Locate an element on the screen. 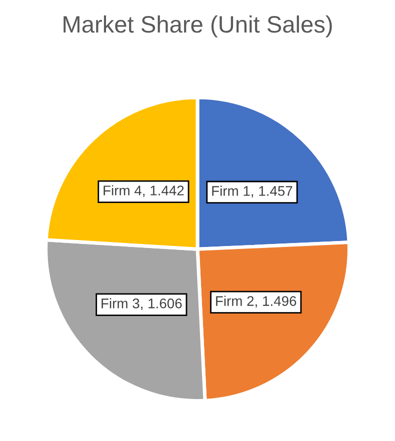 Image resolution: width=395 pixels, height=441 pixels. chart-title: Market Share (Unit Sales) is located at coordinates (198, 26).